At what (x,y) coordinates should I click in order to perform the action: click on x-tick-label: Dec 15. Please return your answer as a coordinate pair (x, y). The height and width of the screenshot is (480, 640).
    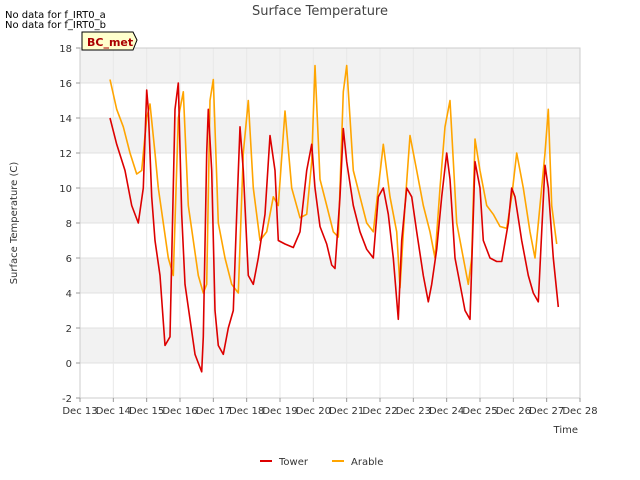
    Looking at the image, I should click on (146, 411).